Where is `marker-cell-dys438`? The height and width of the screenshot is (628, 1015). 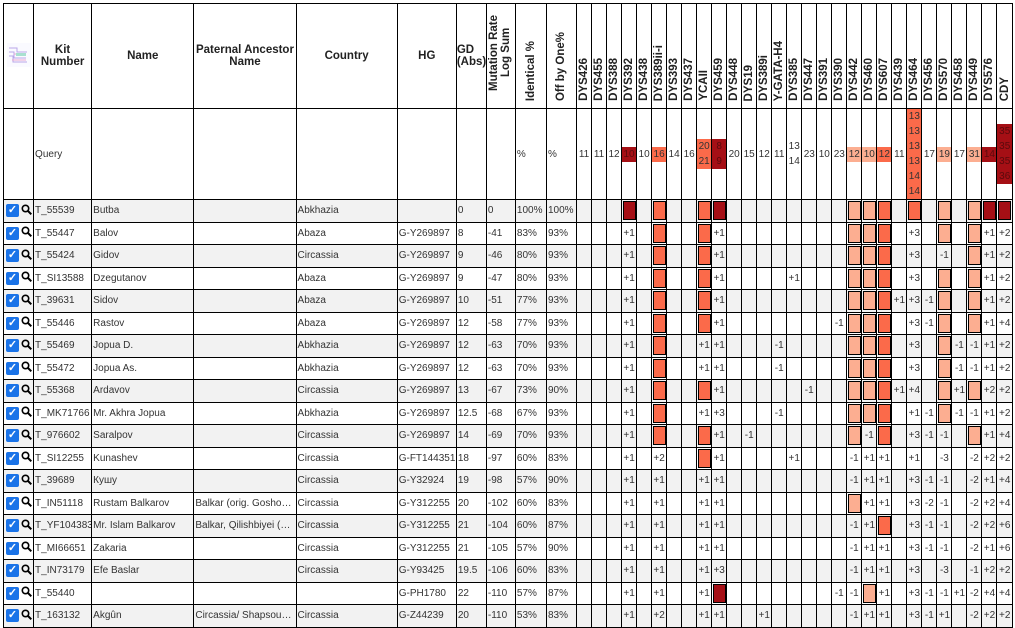 marker-cell-dys438 is located at coordinates (644, 301).